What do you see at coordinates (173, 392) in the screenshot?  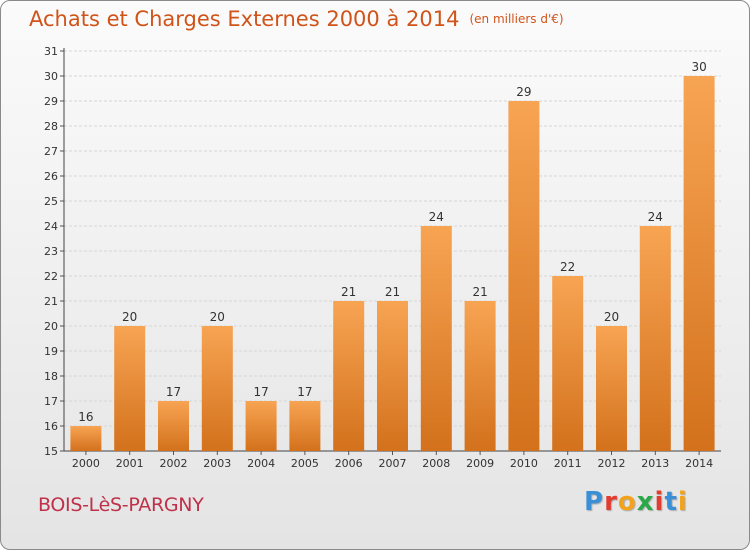 I see `data-label-2002: 17` at bounding box center [173, 392].